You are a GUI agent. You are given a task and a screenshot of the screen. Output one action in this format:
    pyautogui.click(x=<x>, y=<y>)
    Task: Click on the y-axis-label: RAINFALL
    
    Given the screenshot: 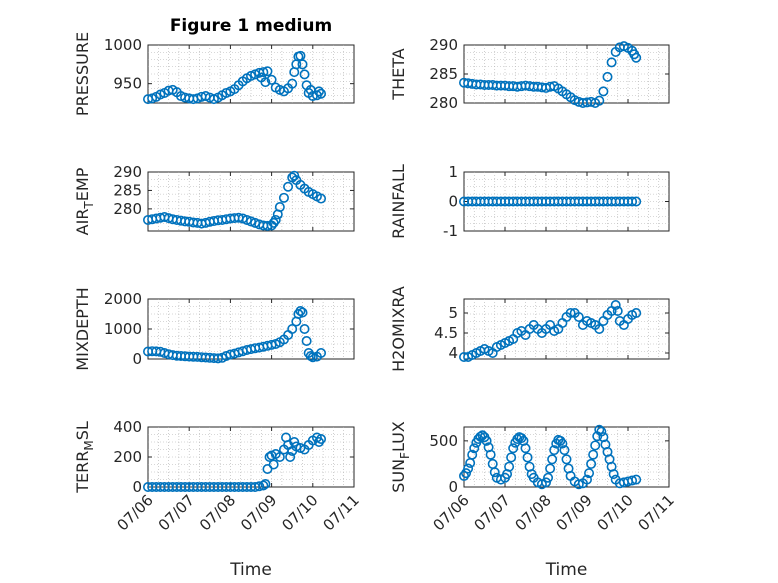 What is the action you would take?
    pyautogui.click(x=398, y=201)
    